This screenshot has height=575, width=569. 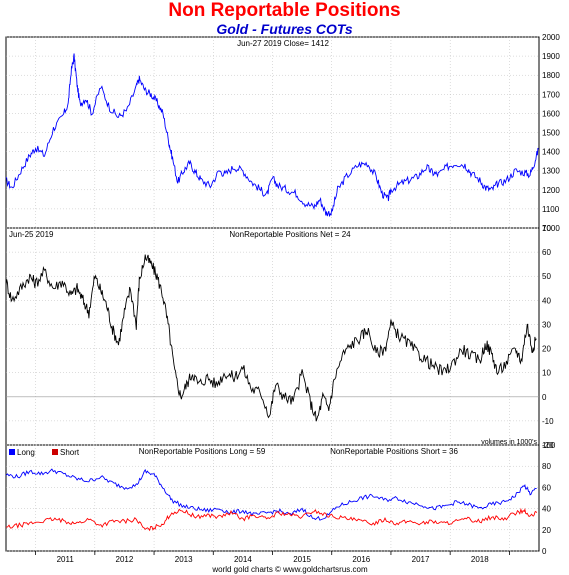 I want to click on price-annotation: Jun-27 2019 Close= 1412, so click(x=283, y=43).